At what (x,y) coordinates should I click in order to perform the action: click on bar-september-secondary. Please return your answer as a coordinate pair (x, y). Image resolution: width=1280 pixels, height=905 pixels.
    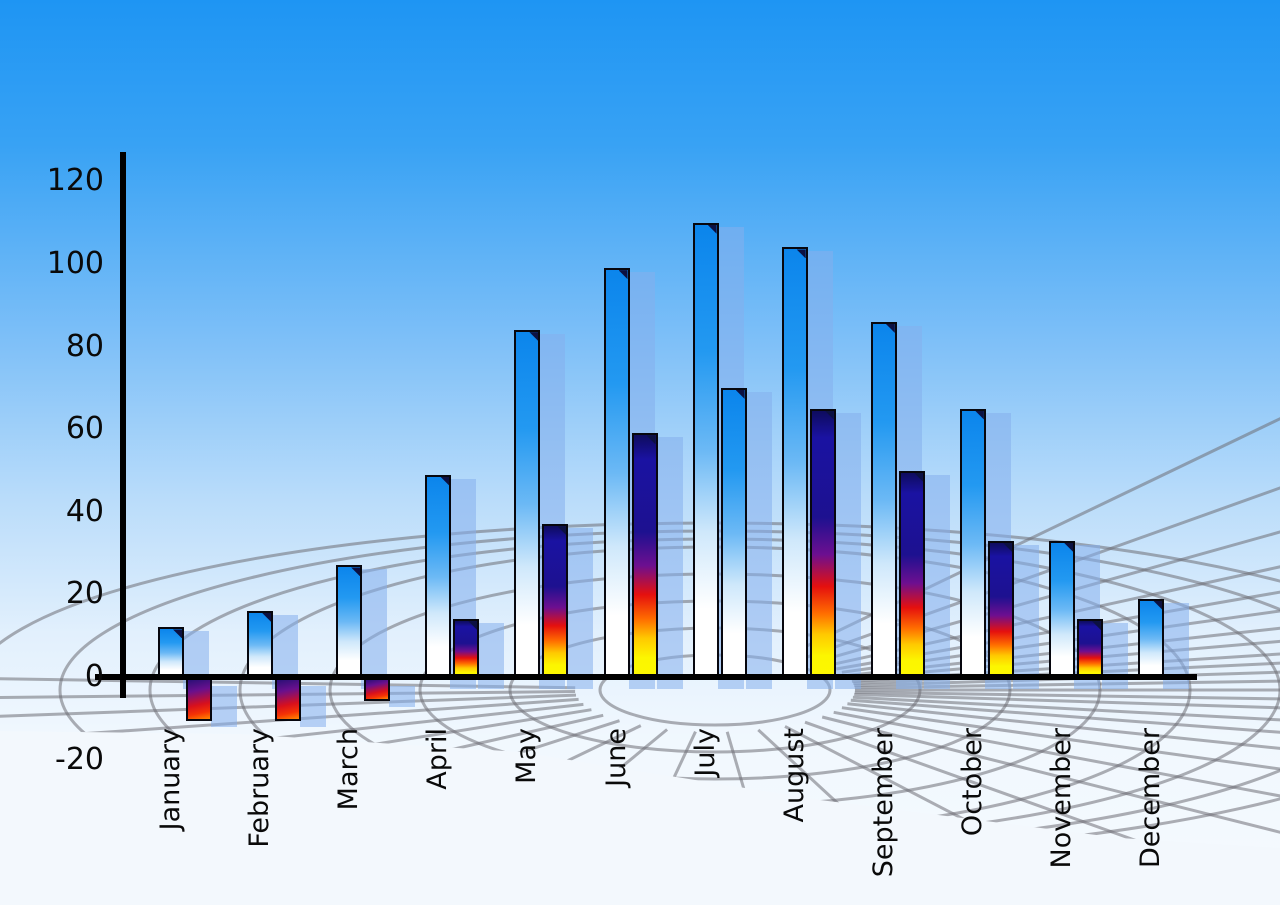
    Looking at the image, I should click on (911, 573).